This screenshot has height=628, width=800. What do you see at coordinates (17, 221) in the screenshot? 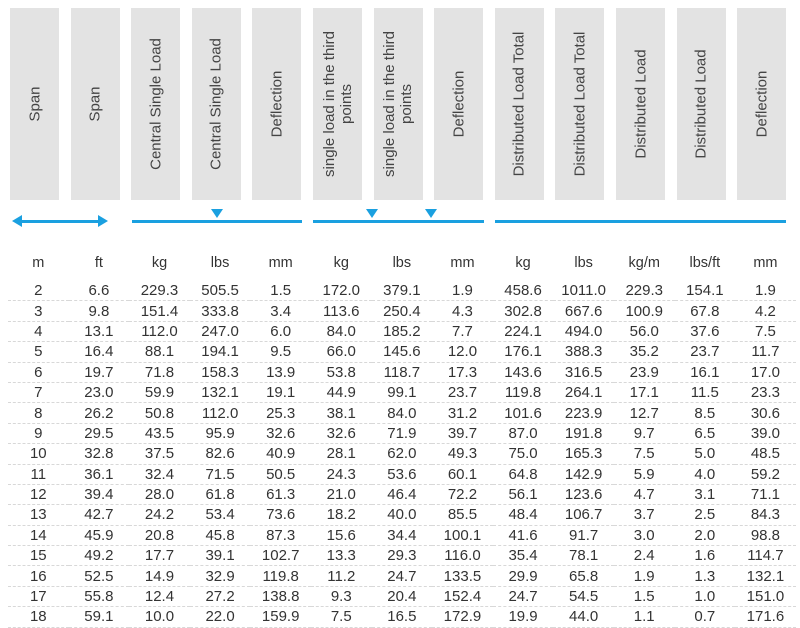
I see `arrow-left-icon` at bounding box center [17, 221].